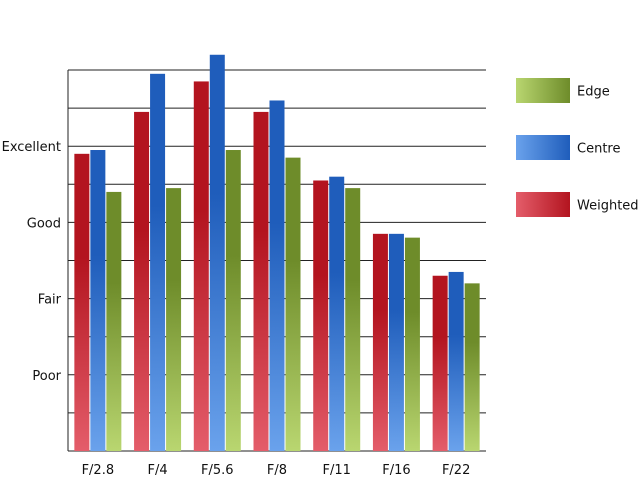  I want to click on y-tick-label: Good, so click(44, 223).